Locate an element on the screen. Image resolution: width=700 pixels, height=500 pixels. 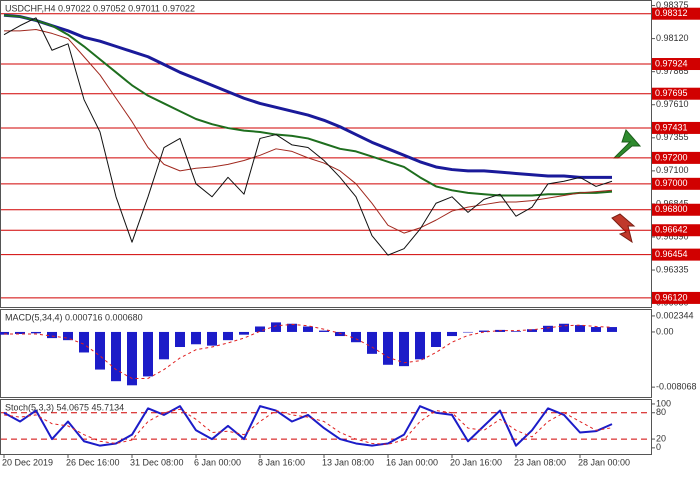
level-label: 0.97695 is located at coordinates (671, 93).